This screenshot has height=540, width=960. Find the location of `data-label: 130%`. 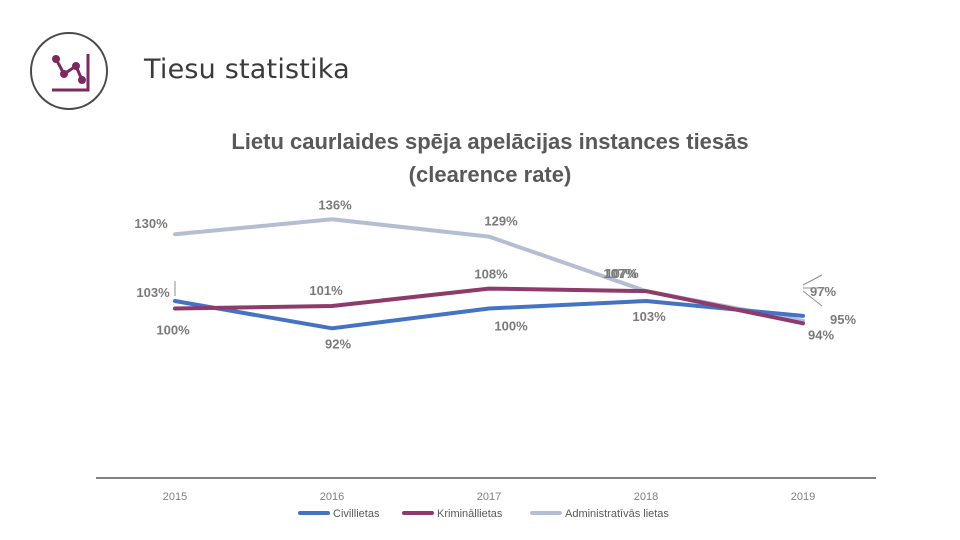

data-label: 130% is located at coordinates (151, 223).